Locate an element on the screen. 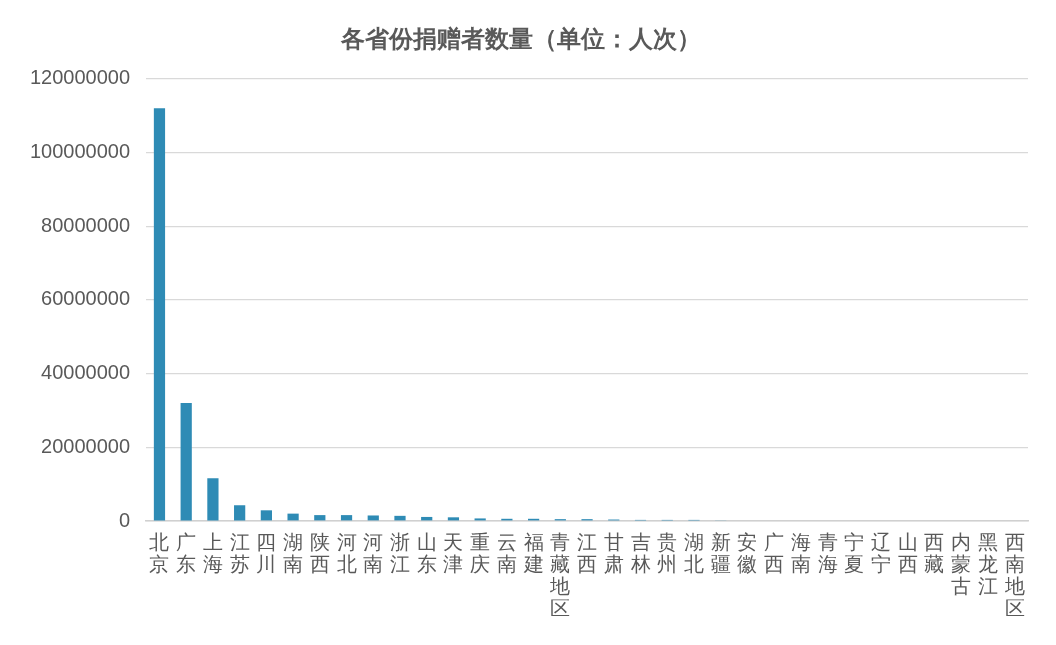 This screenshot has height=645, width=1056. x-tick-label: 湖北 is located at coordinates (693, 553).